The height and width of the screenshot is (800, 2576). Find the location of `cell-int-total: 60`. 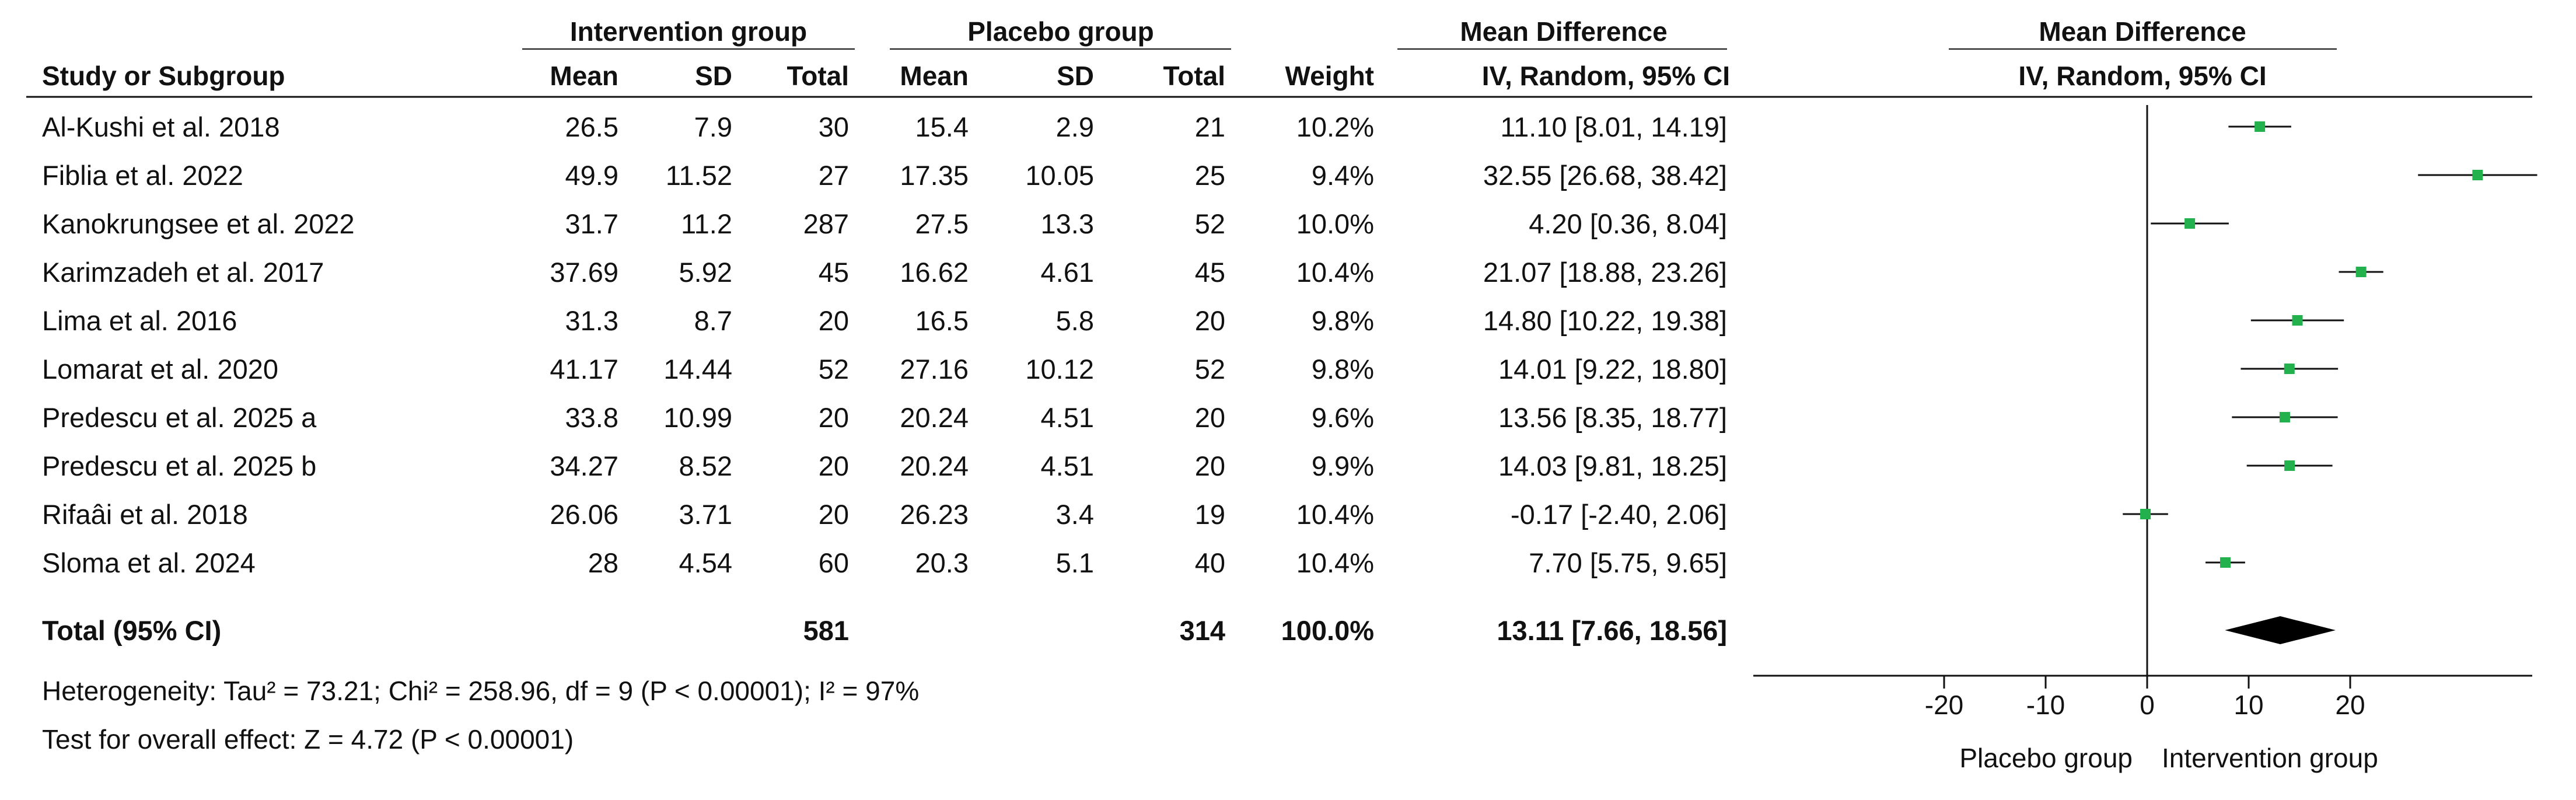

cell-int-total: 60 is located at coordinates (834, 563).